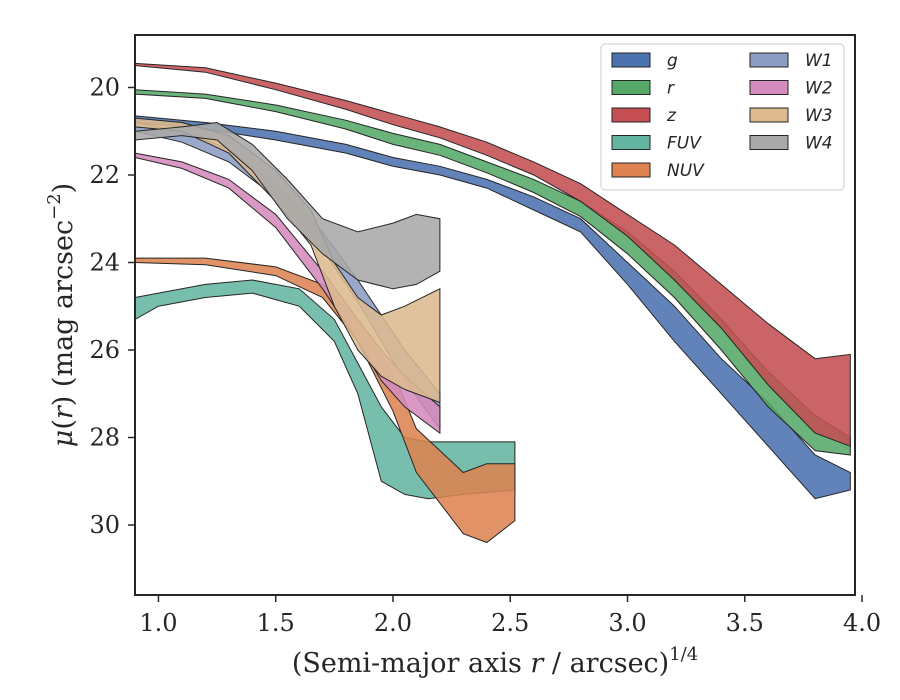  What do you see at coordinates (862, 623) in the screenshot?
I see `x-tick-label: 4.0` at bounding box center [862, 623].